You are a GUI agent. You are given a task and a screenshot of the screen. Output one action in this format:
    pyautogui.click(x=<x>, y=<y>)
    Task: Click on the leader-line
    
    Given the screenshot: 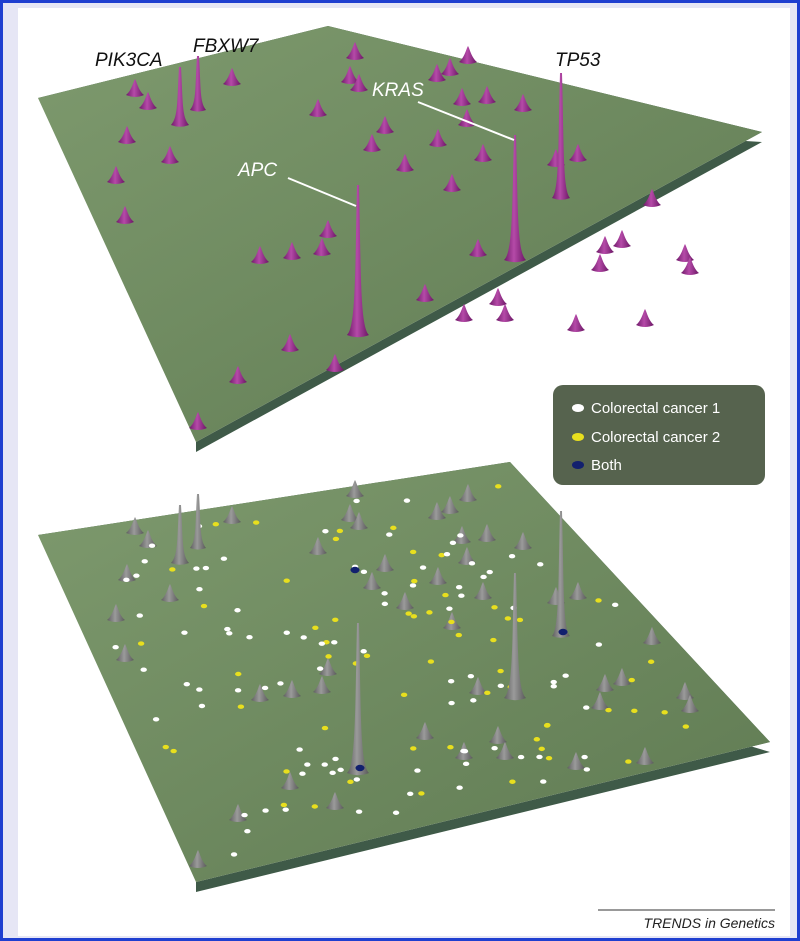 What is the action you would take?
    pyautogui.click(x=322, y=192)
    